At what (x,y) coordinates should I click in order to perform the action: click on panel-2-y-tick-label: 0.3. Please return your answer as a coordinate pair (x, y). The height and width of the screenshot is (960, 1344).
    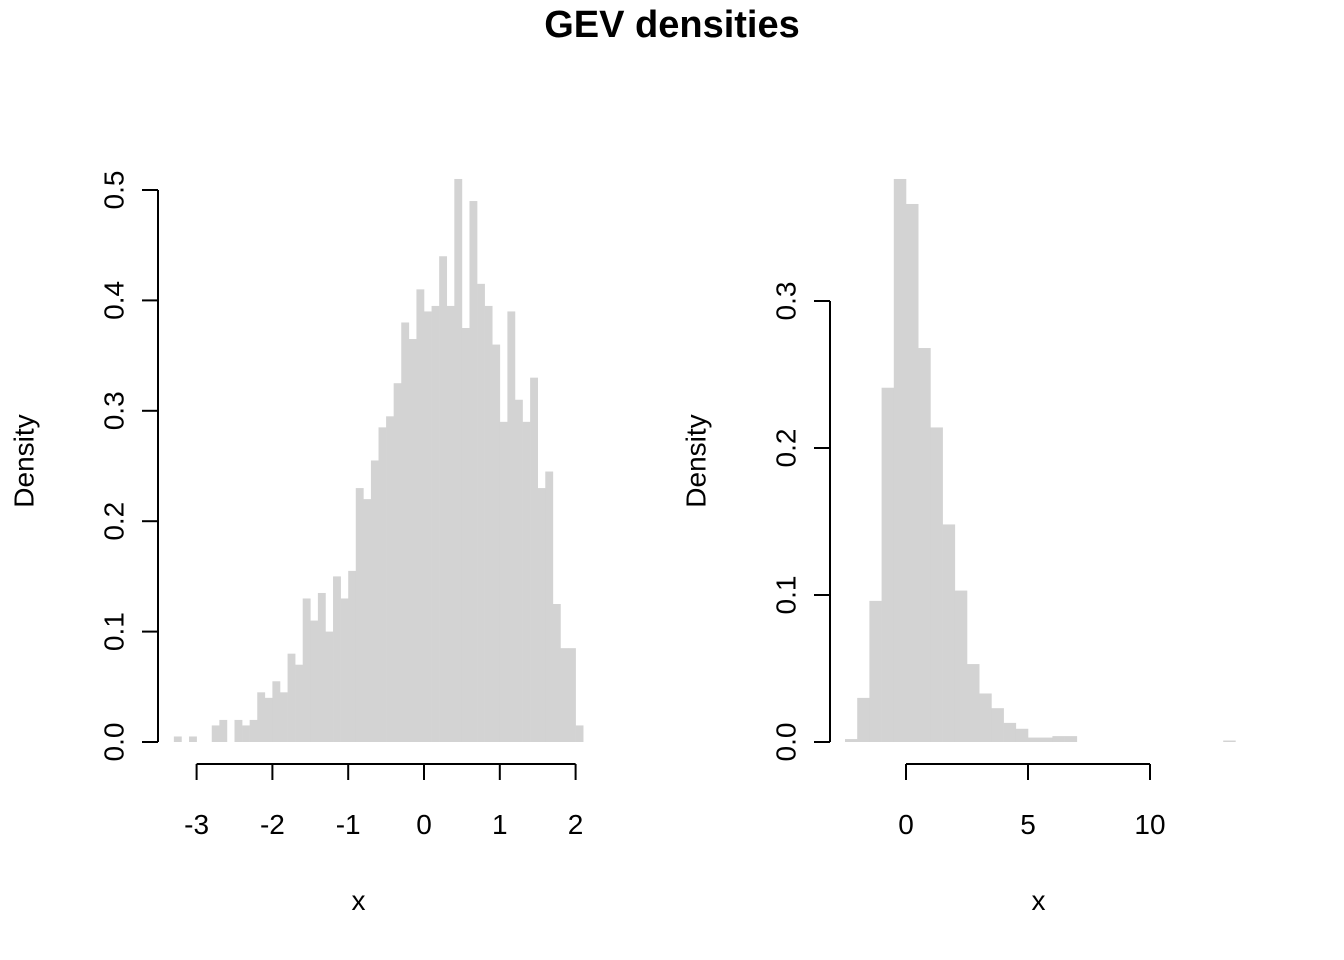
    Looking at the image, I should click on (786, 301).